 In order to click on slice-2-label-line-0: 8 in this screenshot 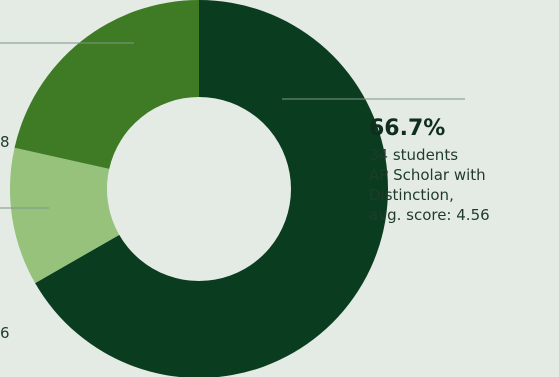, I will do `click(5, 142)`.